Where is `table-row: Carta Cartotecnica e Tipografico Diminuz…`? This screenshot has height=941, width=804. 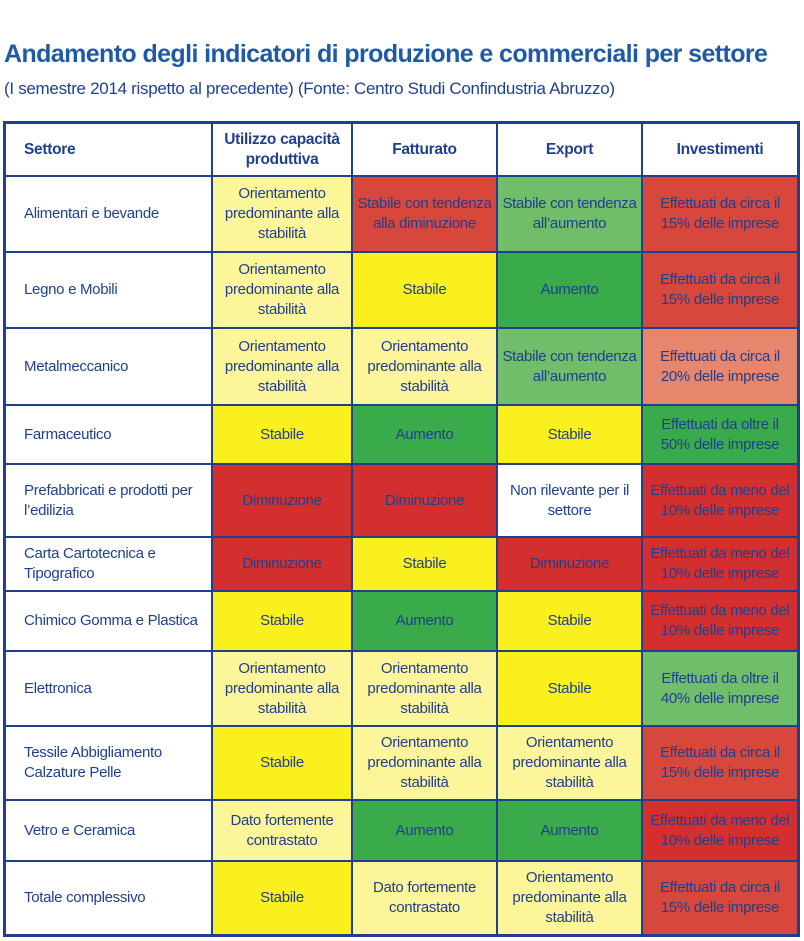 table-row: Carta Cartotecnica e Tipografico Diminuz… is located at coordinates (401, 565).